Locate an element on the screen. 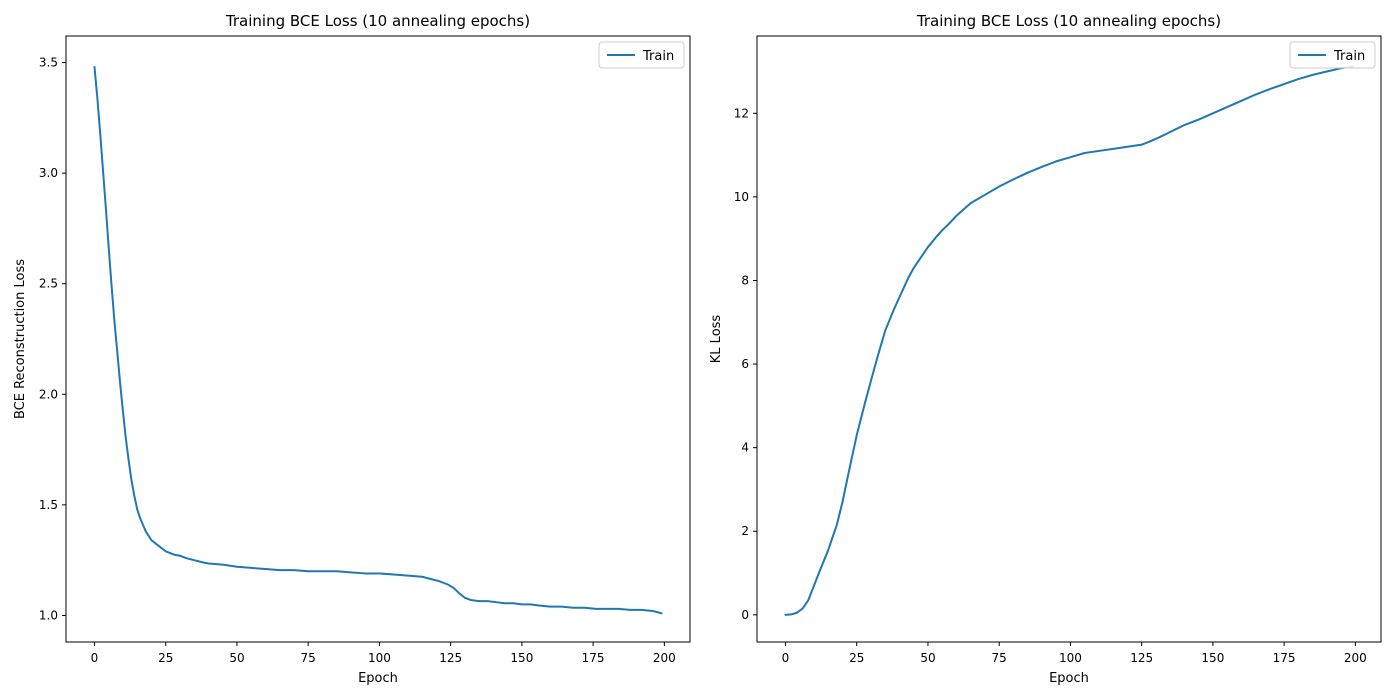 Image resolution: width=1400 pixels, height=700 pixels. y-tick-label: 8 is located at coordinates (745, 280).